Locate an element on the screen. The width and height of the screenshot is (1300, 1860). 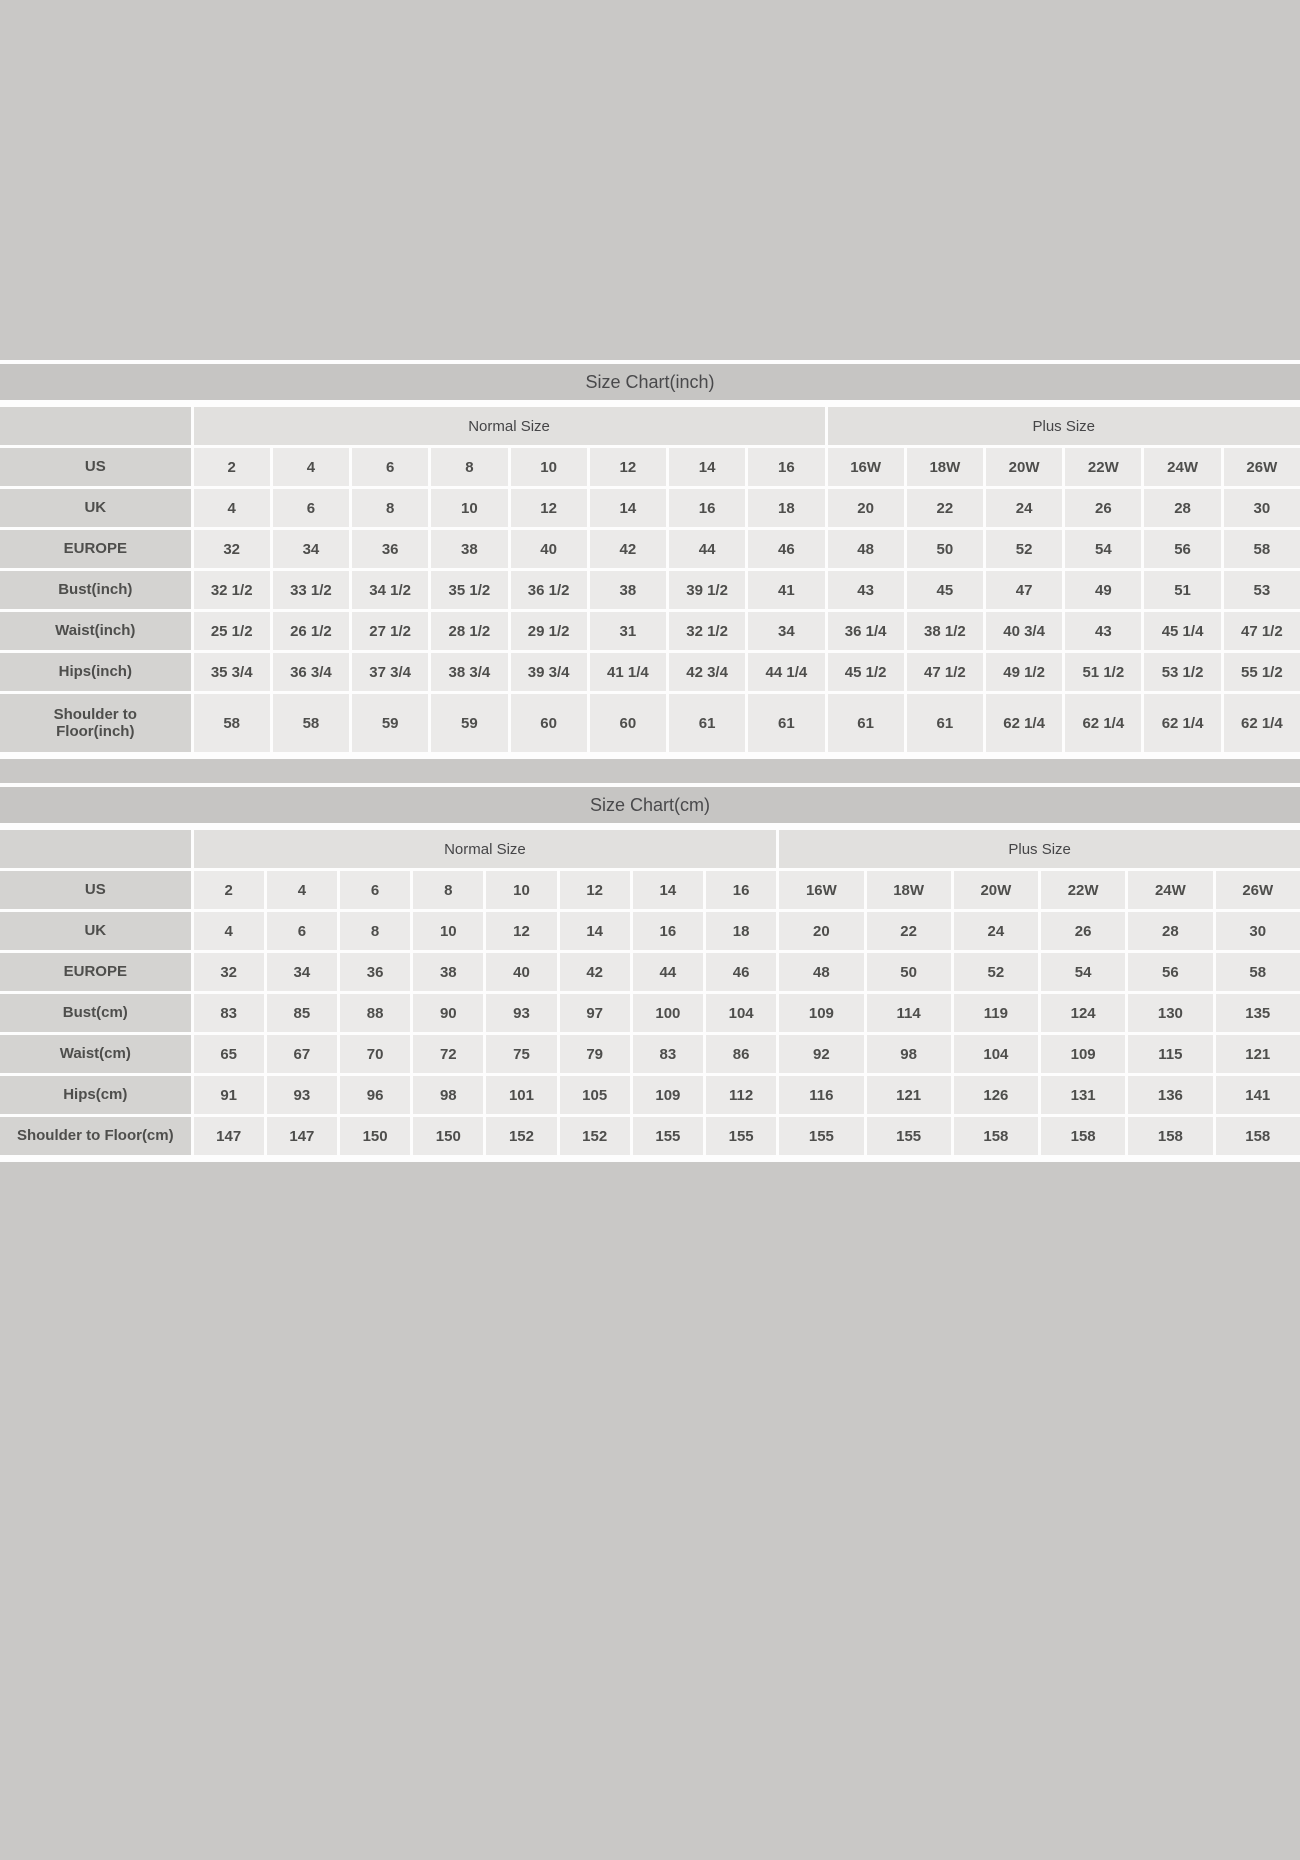
size-cell: 115 is located at coordinates (1170, 1054).